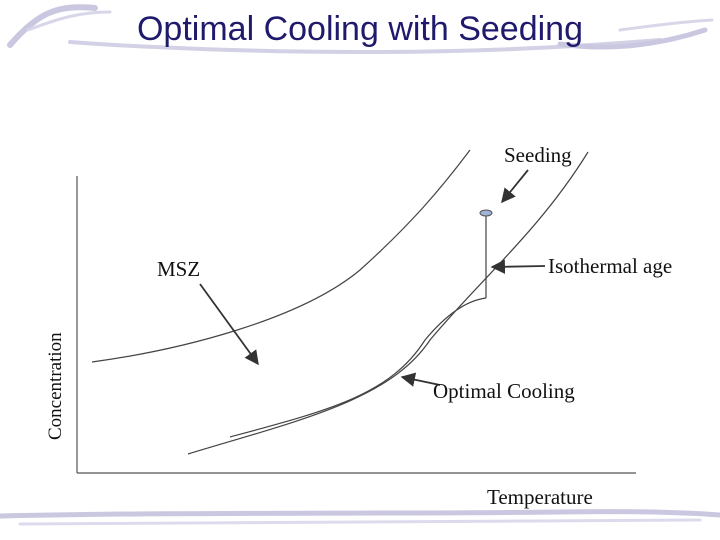  What do you see at coordinates (538, 155) in the screenshot?
I see `seeding-label: Seeding` at bounding box center [538, 155].